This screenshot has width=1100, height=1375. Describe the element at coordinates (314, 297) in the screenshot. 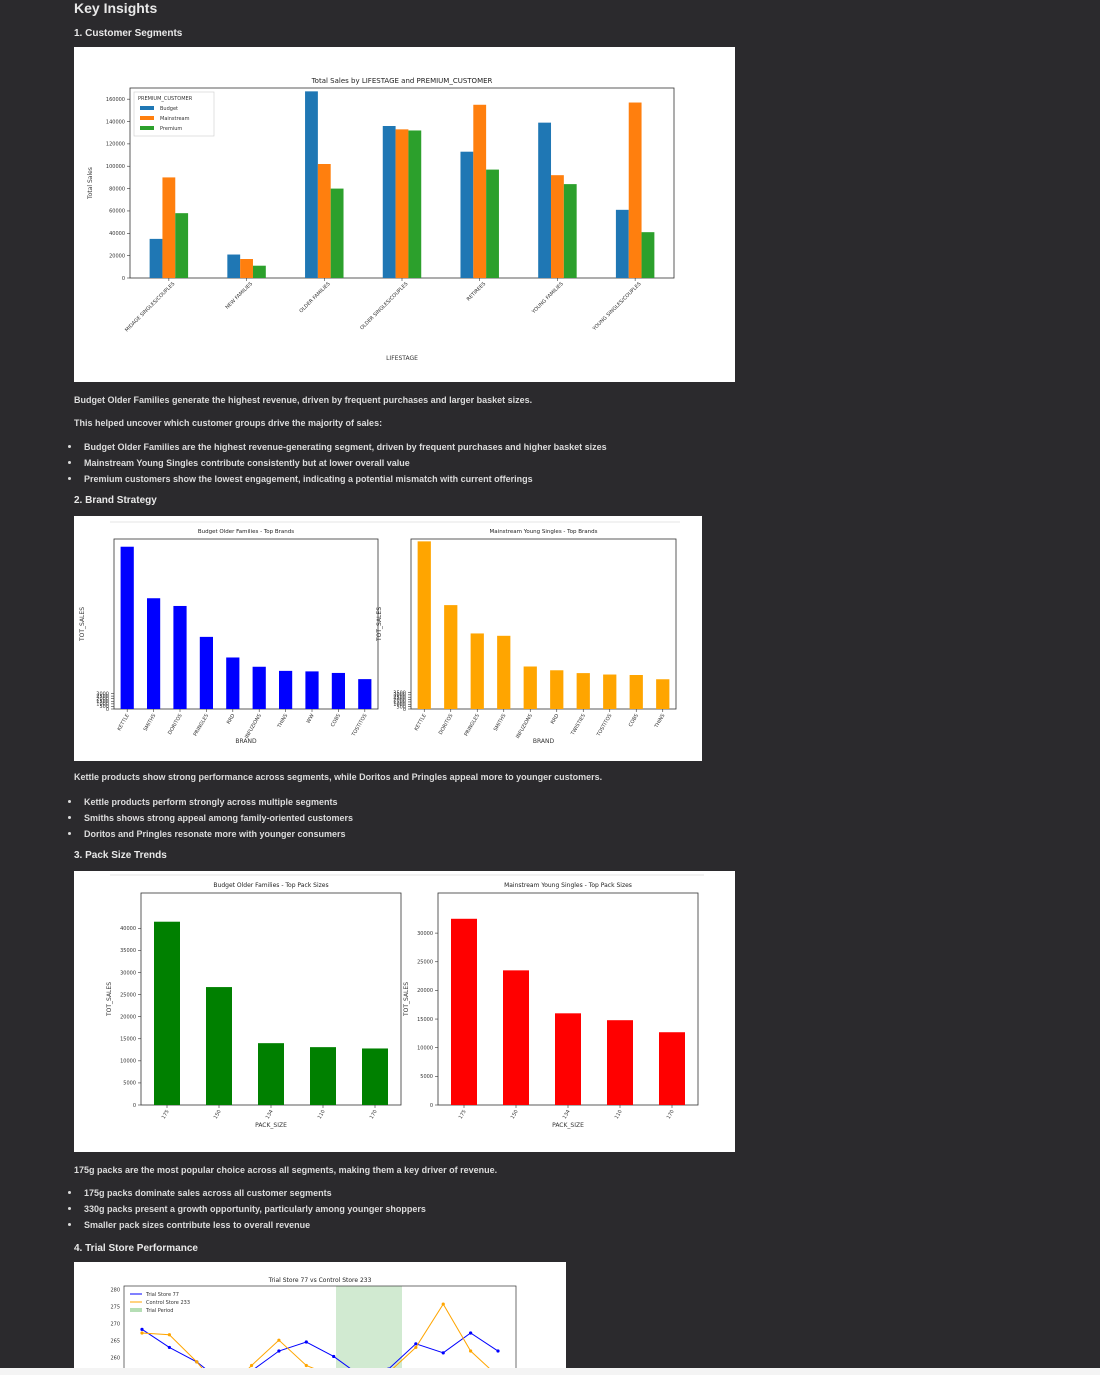

I see `x-tick-label: OLDER FAMILIES` at that location.